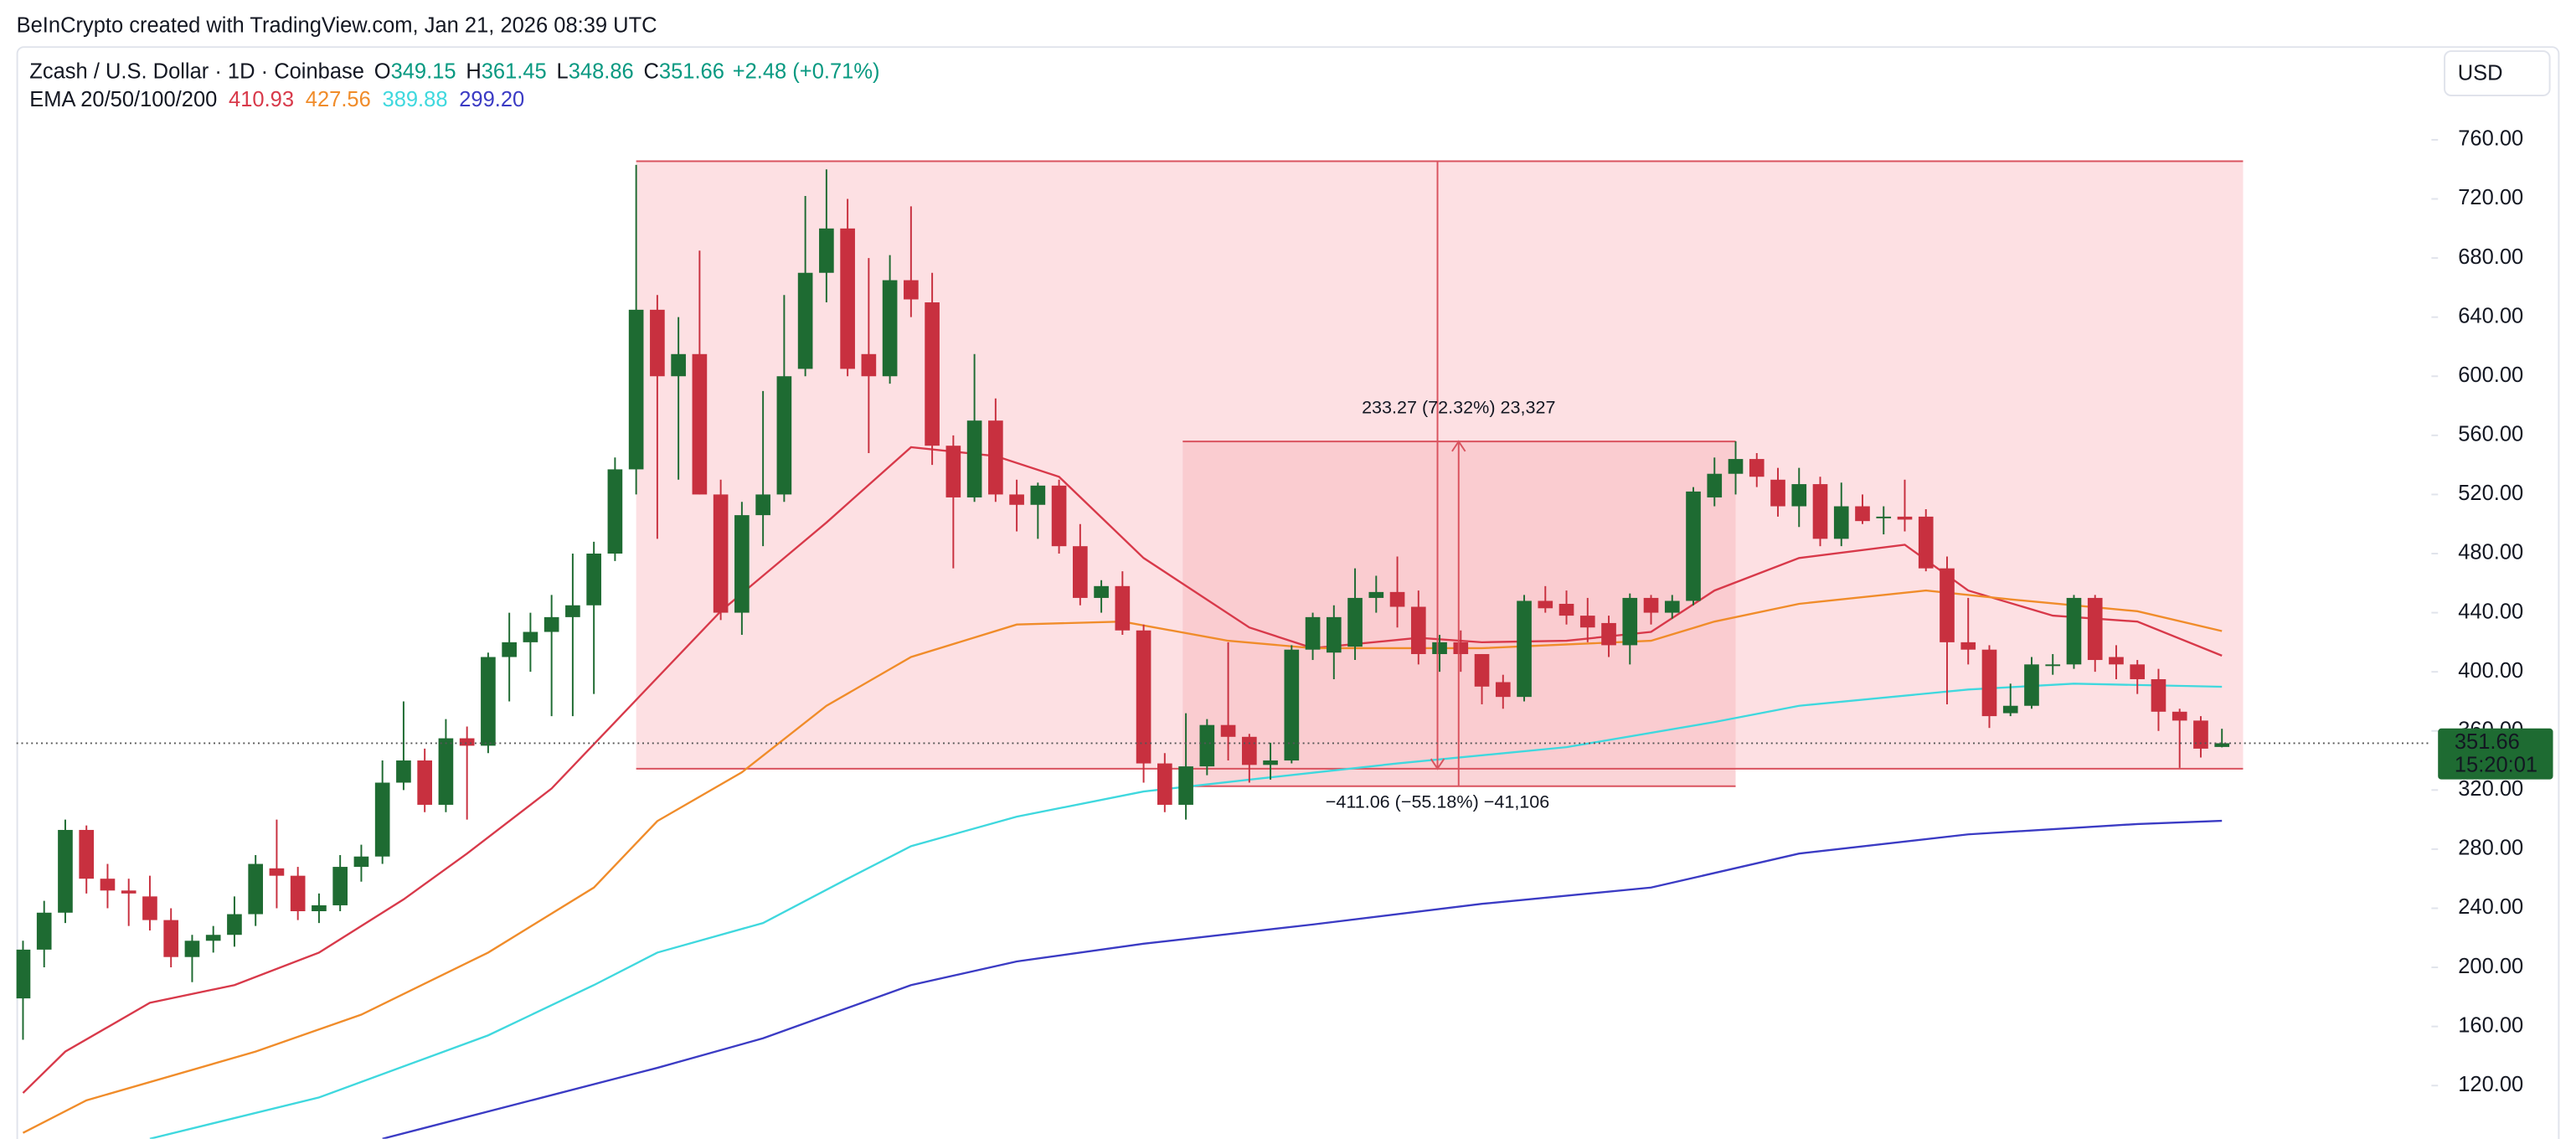  I want to click on measure-label: 233.27 (72.32%) 23,327, so click(1458, 407).